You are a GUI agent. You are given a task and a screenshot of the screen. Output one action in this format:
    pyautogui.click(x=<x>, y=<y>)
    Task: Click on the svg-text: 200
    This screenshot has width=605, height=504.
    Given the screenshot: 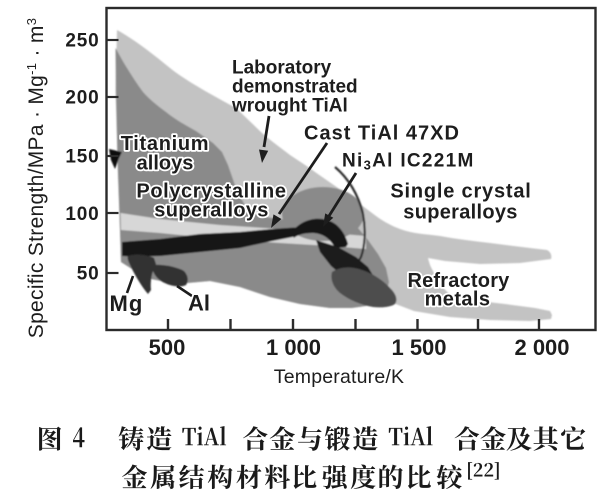 What is the action you would take?
    pyautogui.click(x=82, y=98)
    